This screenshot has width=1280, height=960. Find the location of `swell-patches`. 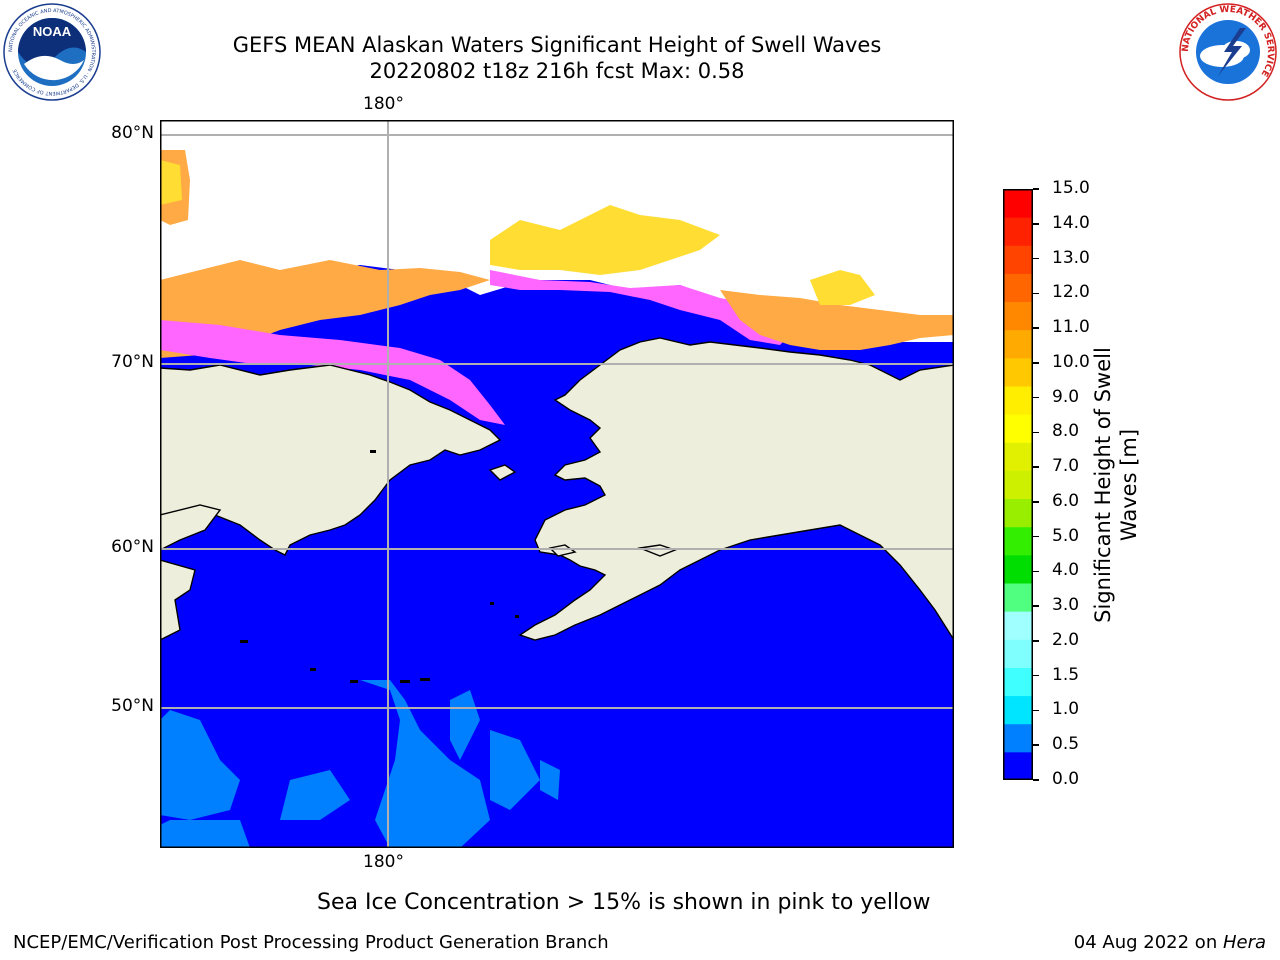

swell-patches is located at coordinates (360, 764).